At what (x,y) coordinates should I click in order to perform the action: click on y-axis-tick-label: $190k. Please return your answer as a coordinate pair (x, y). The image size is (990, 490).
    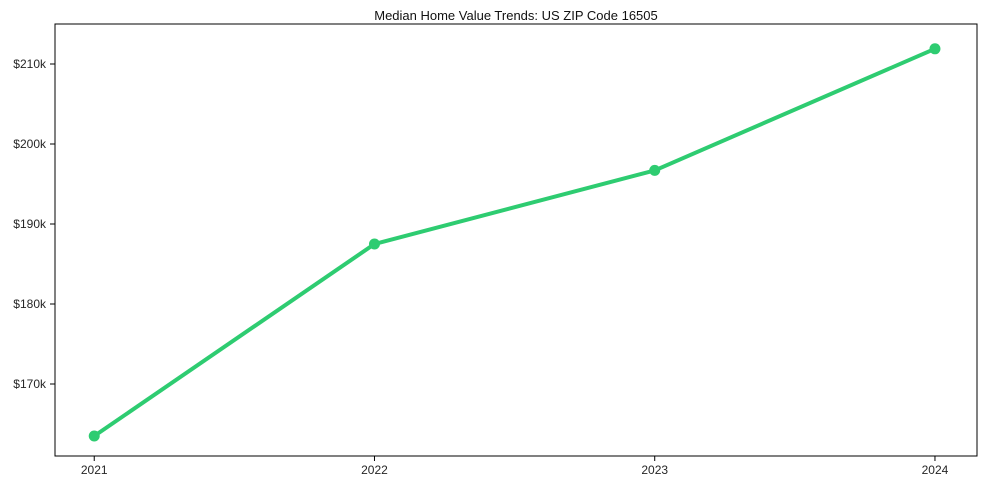
    Looking at the image, I should click on (30, 224).